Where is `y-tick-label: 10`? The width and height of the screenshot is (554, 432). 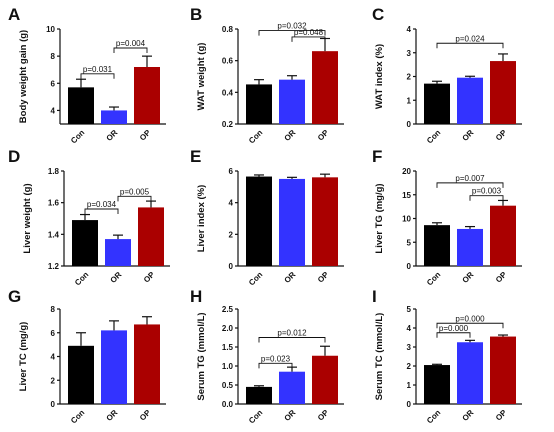 y-tick-label: 10 is located at coordinates (50, 29).